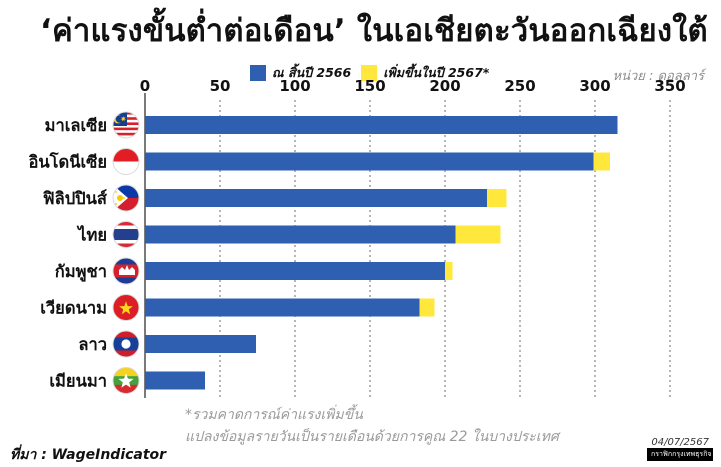  I want to click on malaysia-flag-icon-ring, so click(126, 125).